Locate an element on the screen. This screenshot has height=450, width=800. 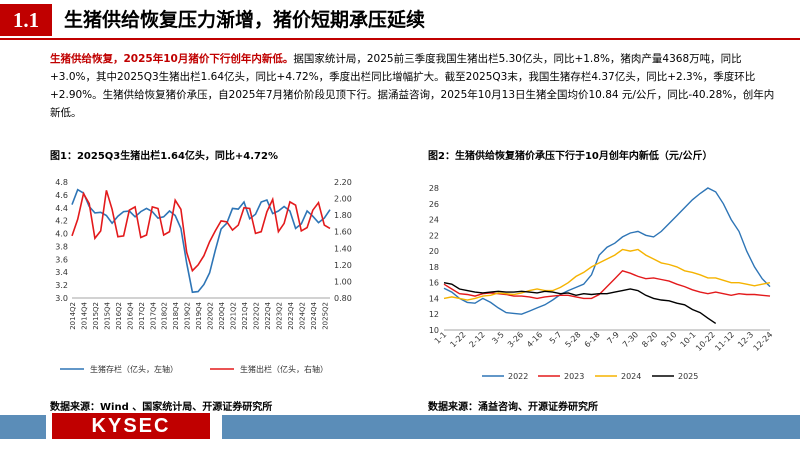
chart1-legend-label: 生猪出栏（亿头，右轴） is located at coordinates (284, 369).